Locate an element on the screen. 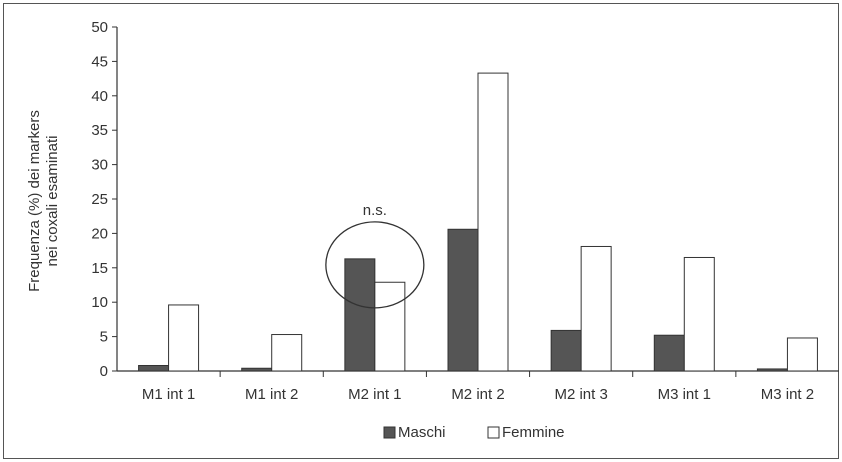 The image size is (842, 462). y-axis-label-line2: nei coxali esaminati is located at coordinates (52, 201).